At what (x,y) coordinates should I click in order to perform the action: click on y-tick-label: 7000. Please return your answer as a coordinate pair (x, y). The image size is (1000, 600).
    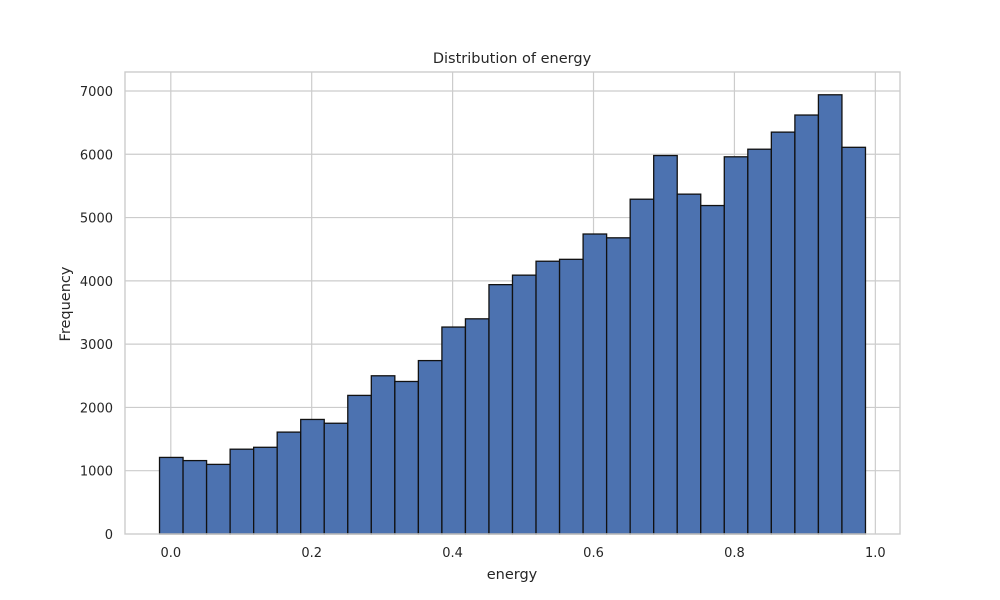
    Looking at the image, I should click on (96, 92).